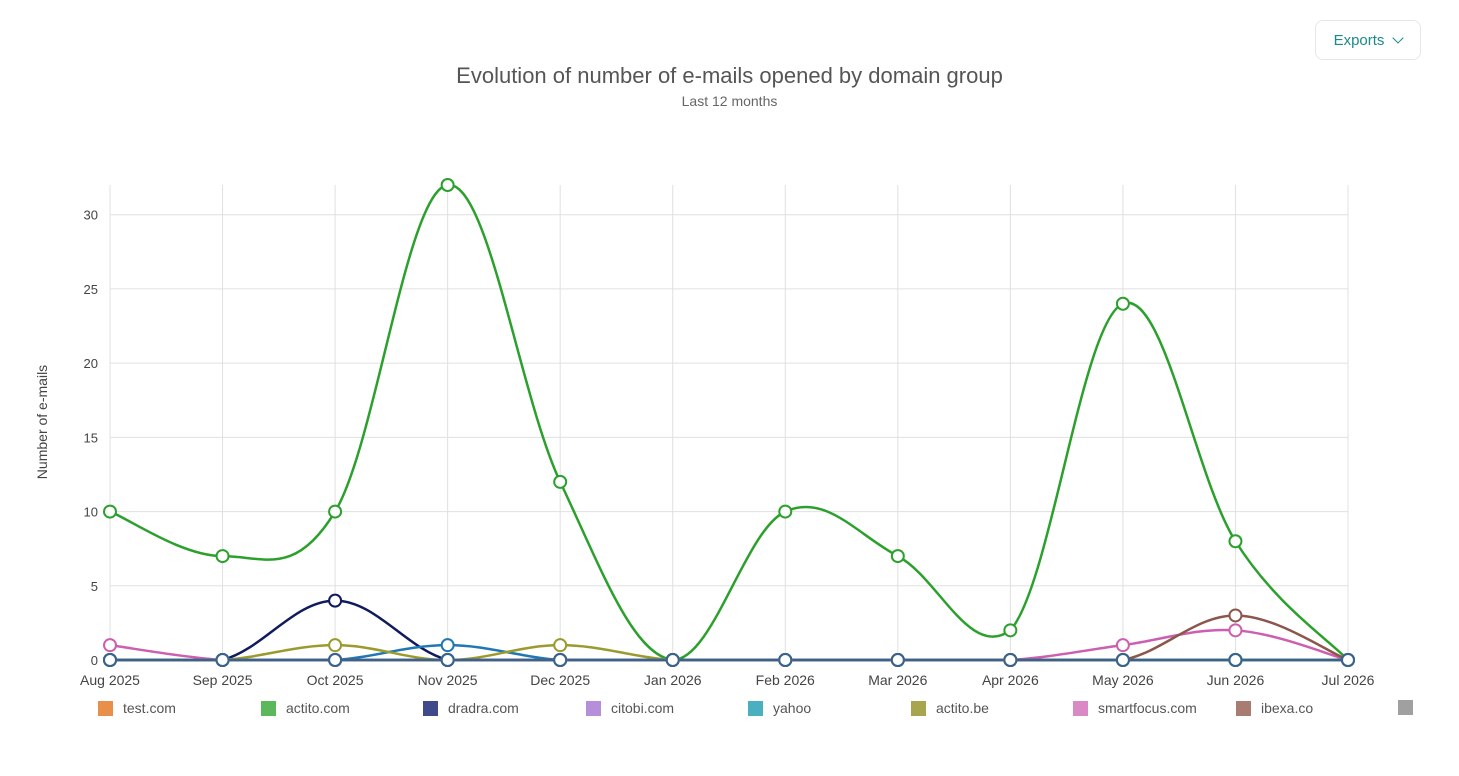 The height and width of the screenshot is (776, 1459). I want to click on y-tick-label: 25, so click(91, 289).